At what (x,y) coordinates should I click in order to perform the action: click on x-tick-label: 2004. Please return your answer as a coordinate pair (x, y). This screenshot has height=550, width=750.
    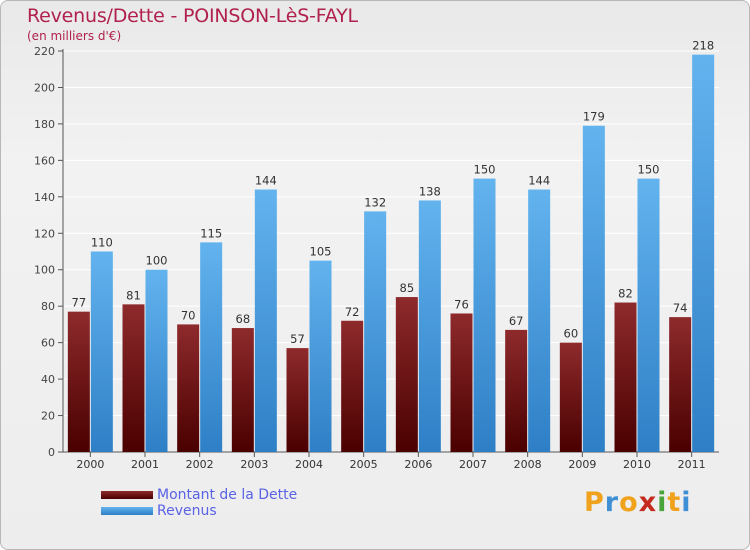
    Looking at the image, I should click on (309, 464).